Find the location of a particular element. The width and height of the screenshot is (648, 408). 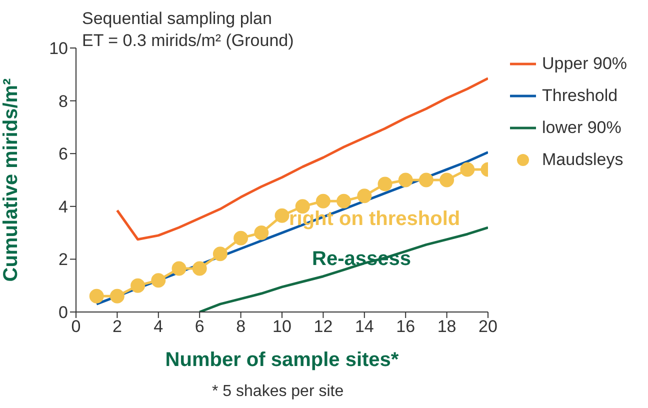

y-tick-label: 6 is located at coordinates (63, 154).